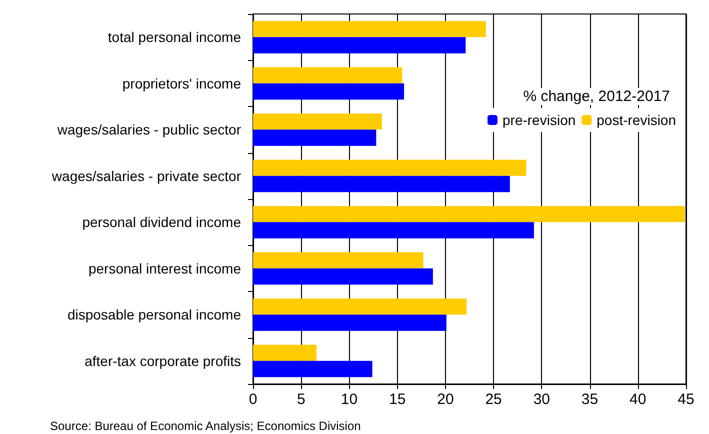  Describe the element at coordinates (146, 176) in the screenshot. I see `y-tick-label: wages/salaries - private sector` at that location.